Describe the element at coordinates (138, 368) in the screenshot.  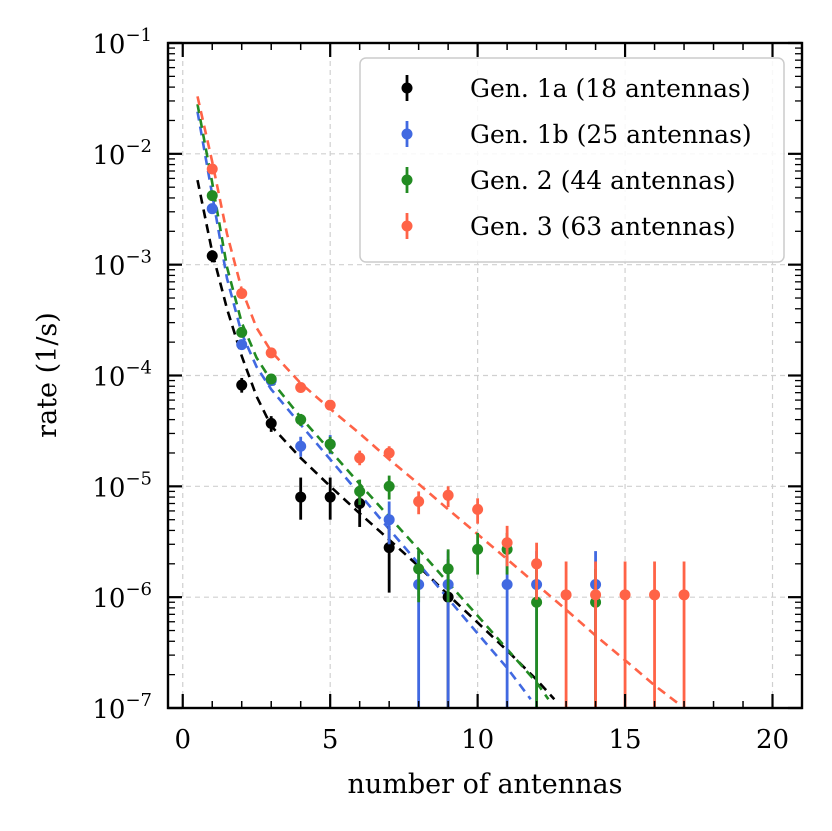
I see `y-tick-exponent: −4` at that location.